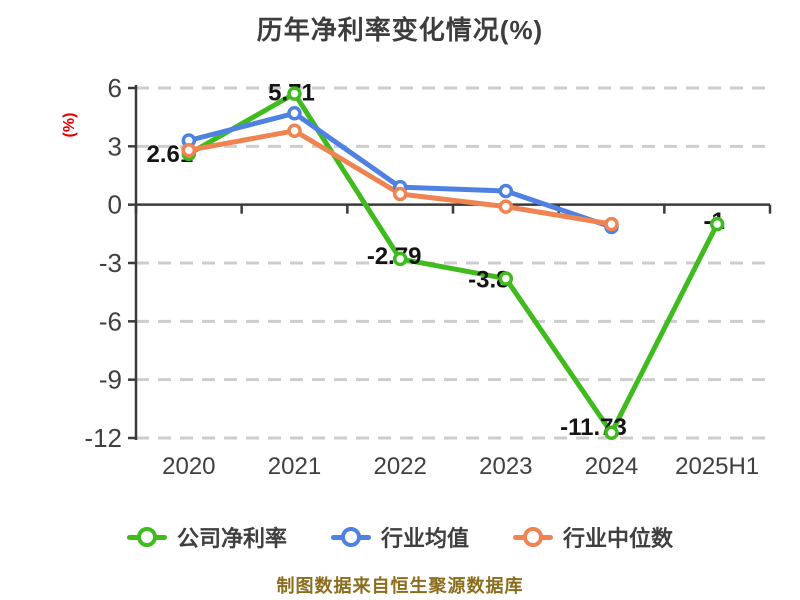 The image size is (800, 600). What do you see at coordinates (115, 88) in the screenshot?
I see `y-axis-tick-label: 6` at bounding box center [115, 88].